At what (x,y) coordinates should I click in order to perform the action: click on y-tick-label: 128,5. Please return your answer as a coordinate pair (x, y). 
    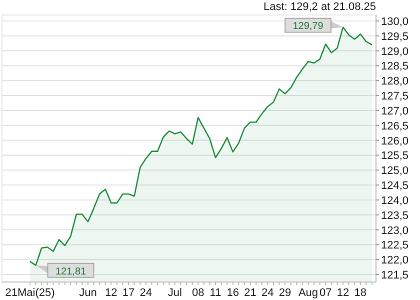
    Looking at the image, I should click on (395, 66).